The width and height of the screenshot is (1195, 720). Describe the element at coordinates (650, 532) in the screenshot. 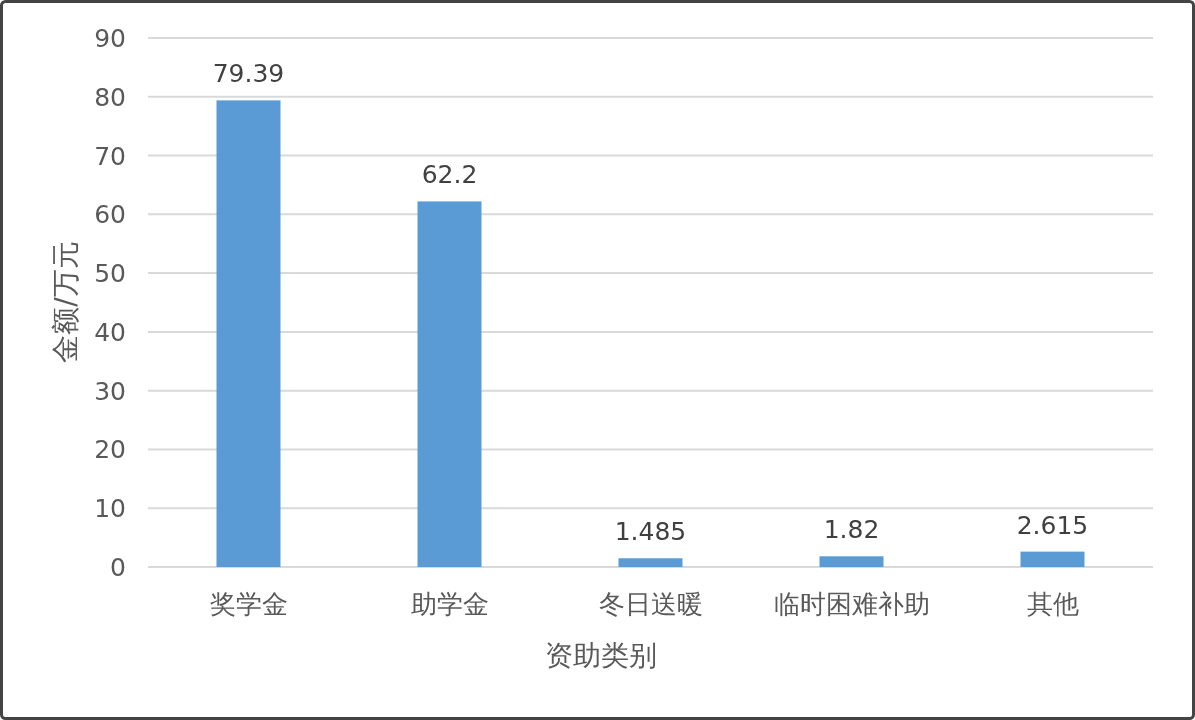

I see `data-label: 1.485` at that location.